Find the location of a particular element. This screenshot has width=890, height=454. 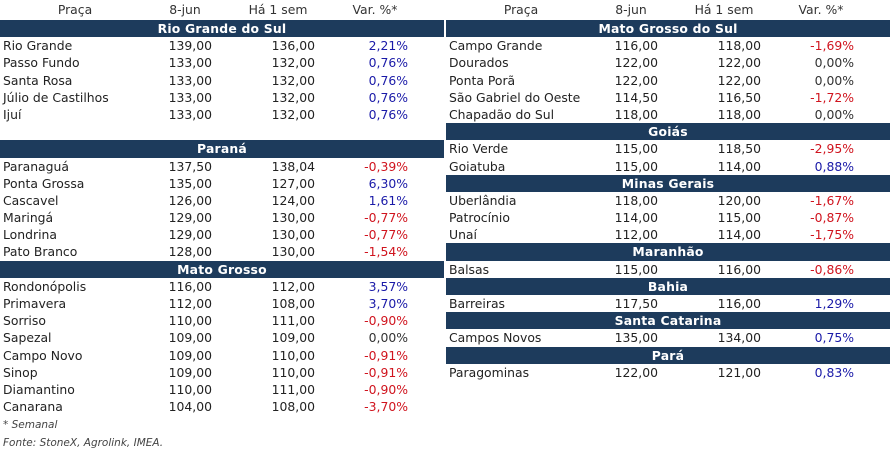

city-name: Passo Fundo is located at coordinates (41, 63).